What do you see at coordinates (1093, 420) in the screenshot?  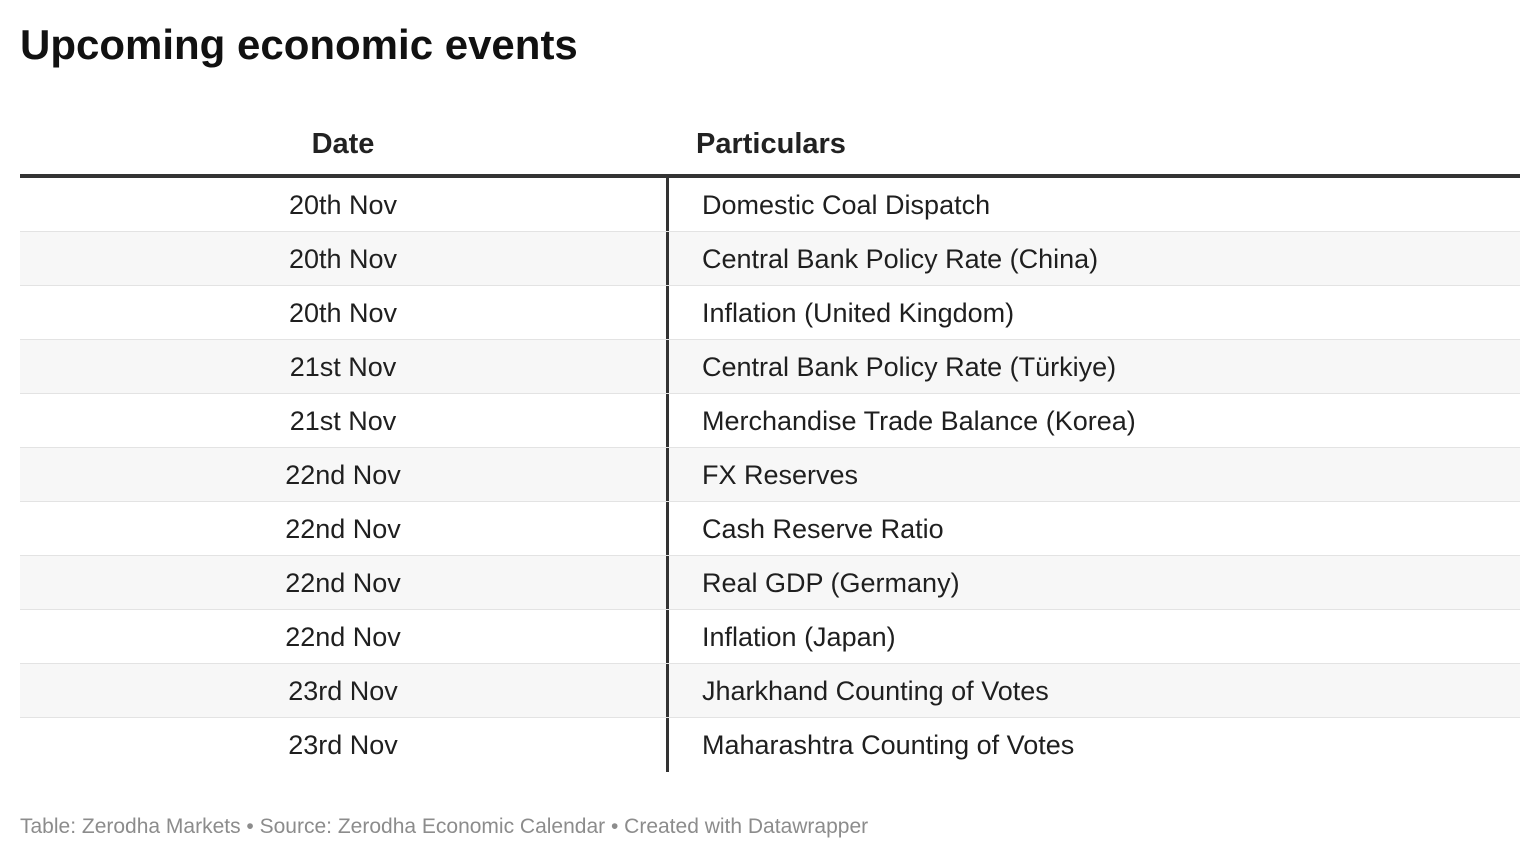 I see `cell-particulars: Merchandise Trade Balance (Korea)` at bounding box center [1093, 420].